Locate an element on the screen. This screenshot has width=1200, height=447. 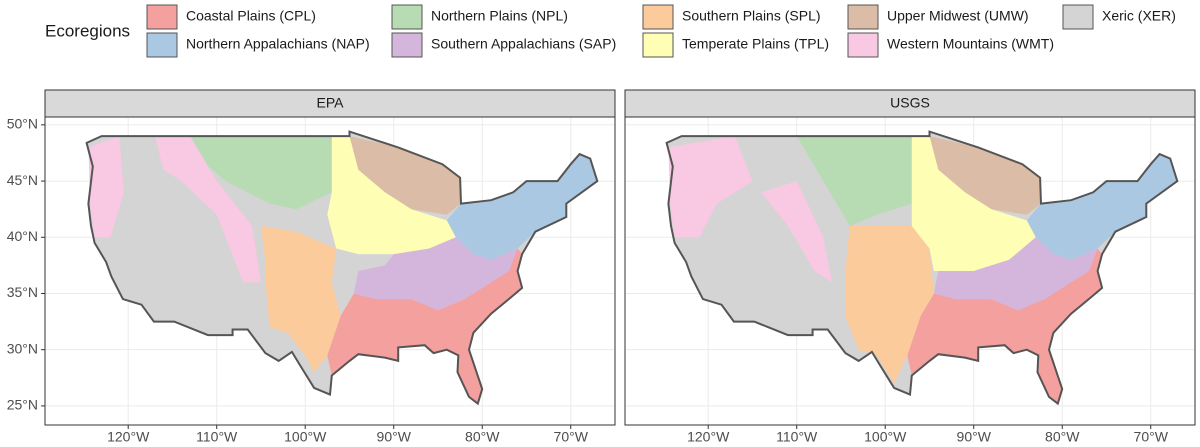
legend-label: Northern Appalachians (NAP) is located at coordinates (278, 44).